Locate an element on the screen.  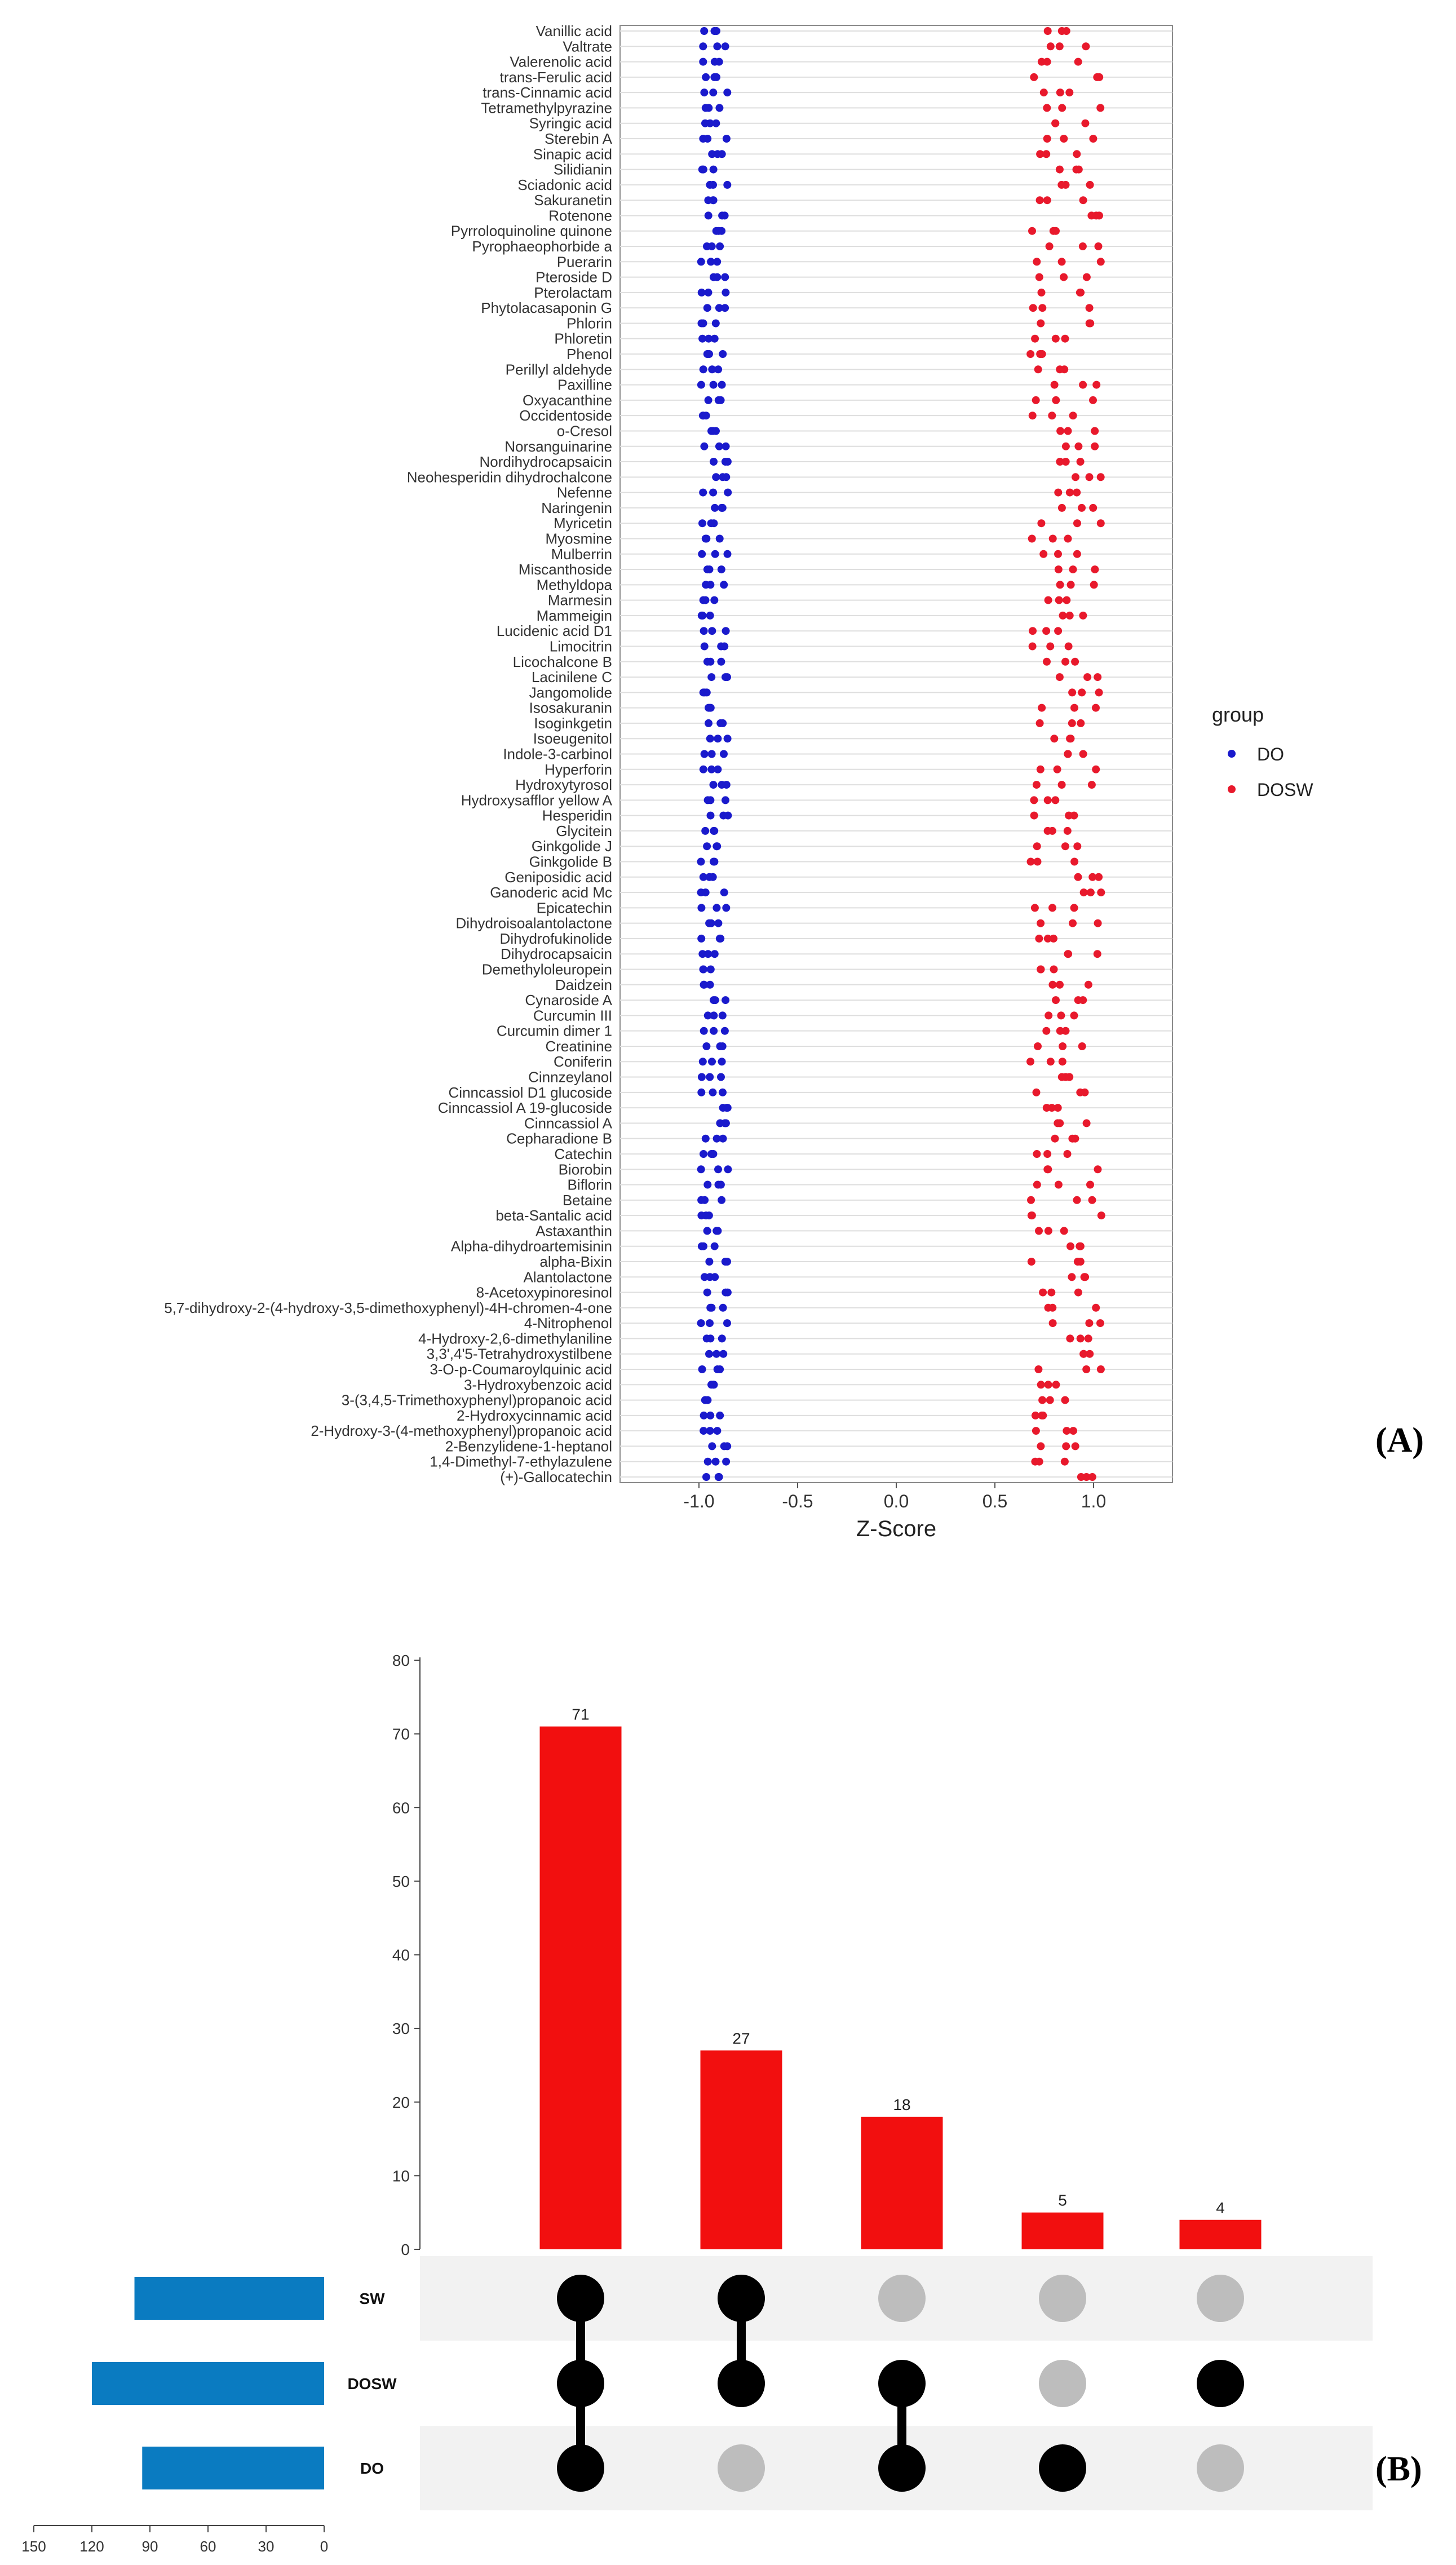
y-tick-label: Catechin is located at coordinates (583, 1154).